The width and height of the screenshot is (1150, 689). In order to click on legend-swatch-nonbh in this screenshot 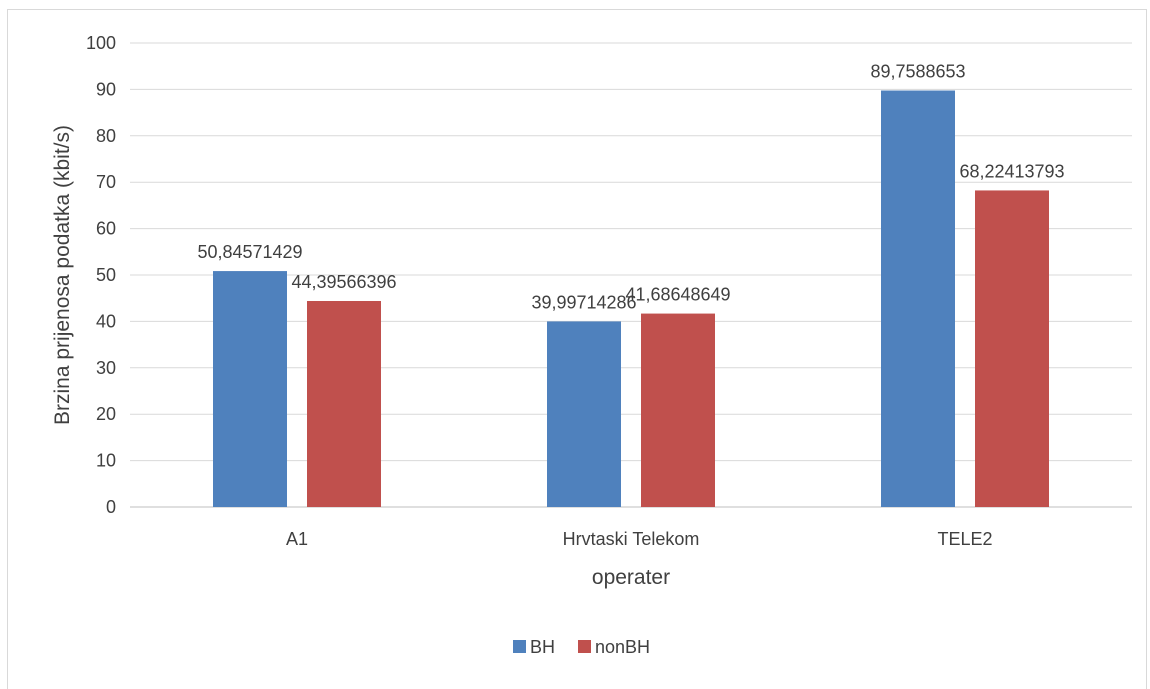, I will do `click(584, 646)`.